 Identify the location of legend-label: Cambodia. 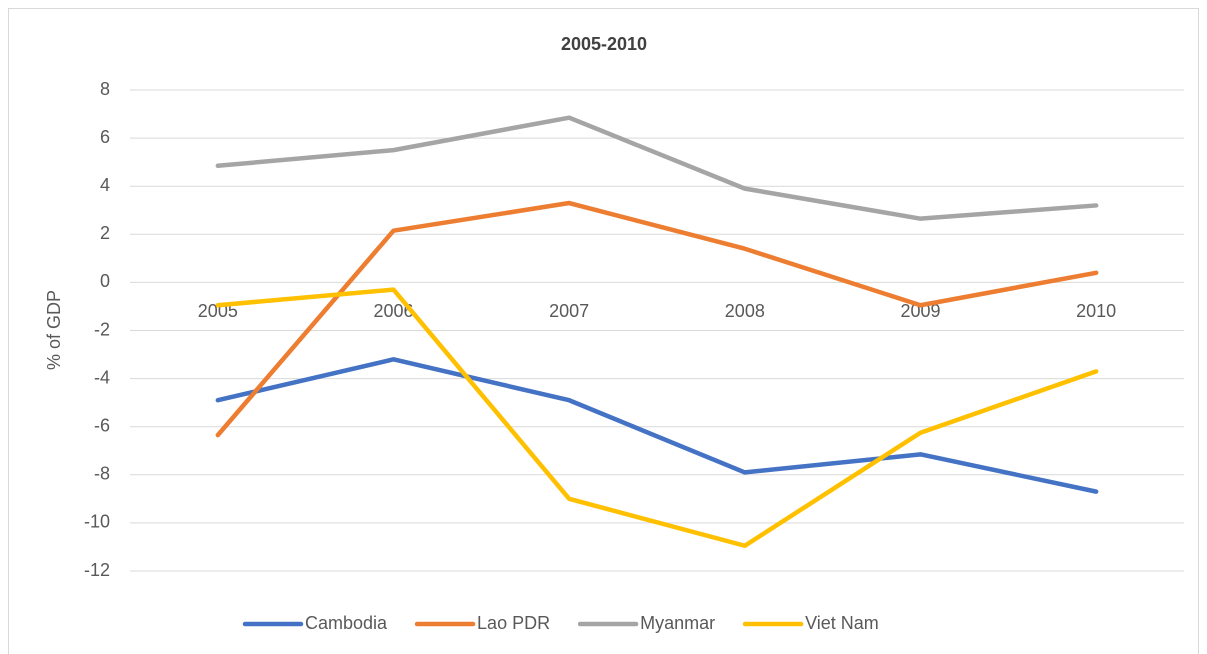
(346, 623).